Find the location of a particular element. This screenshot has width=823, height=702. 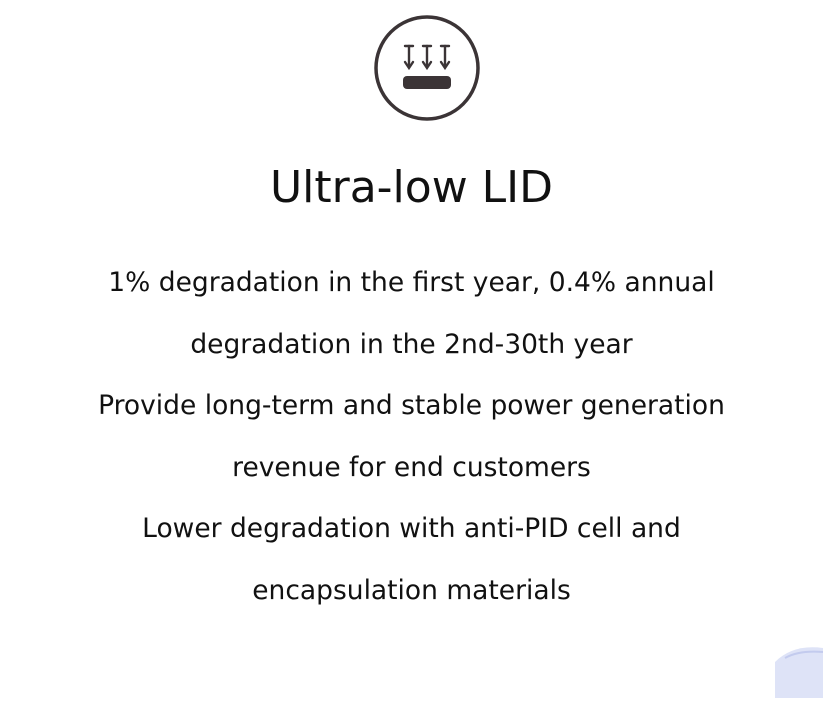

corner-decoration is located at coordinates (799, 668).